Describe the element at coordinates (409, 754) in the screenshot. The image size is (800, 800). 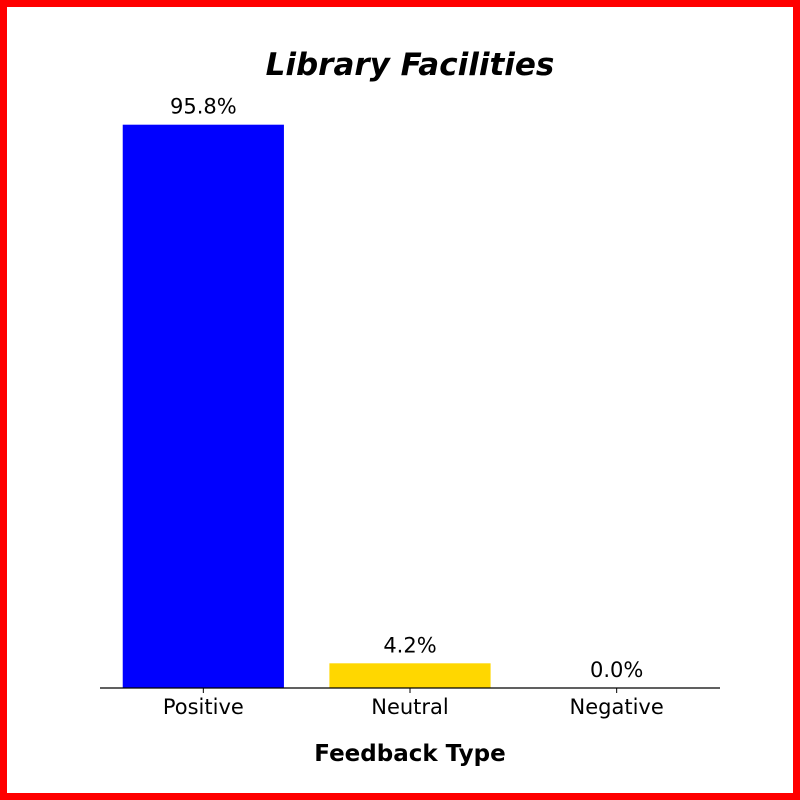
I see `x-axis-label: Feedback Type` at that location.